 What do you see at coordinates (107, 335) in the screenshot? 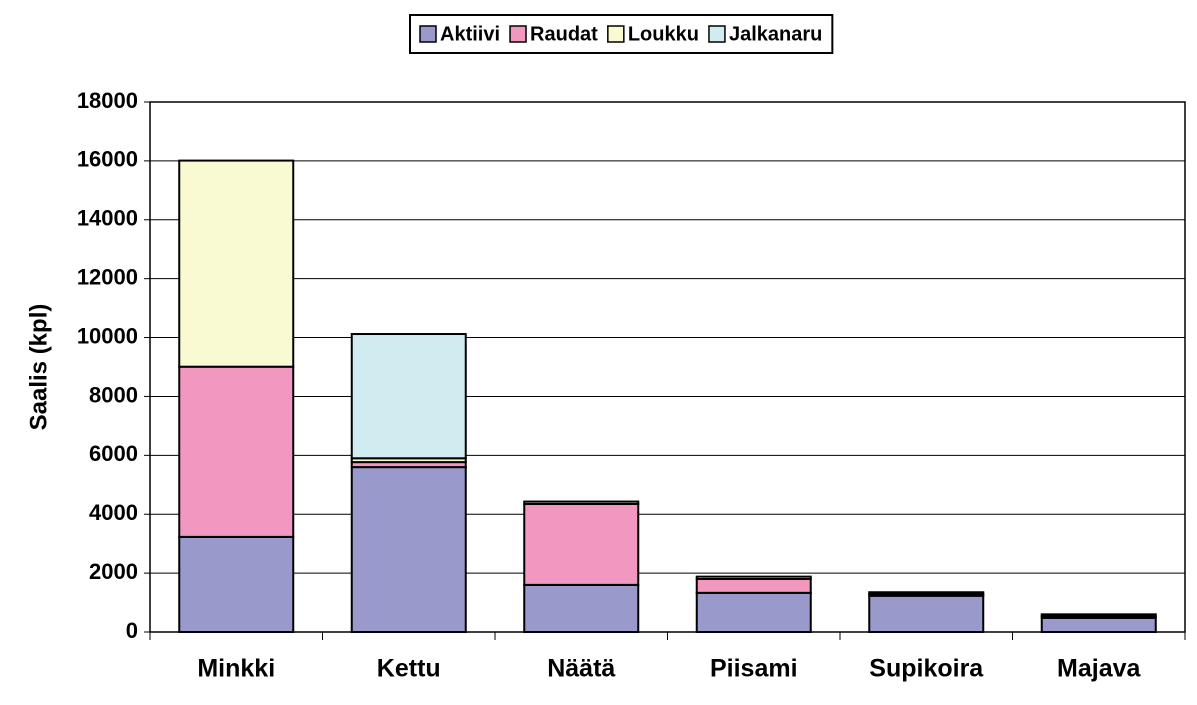
I see `y-tick-label: 10000` at bounding box center [107, 335].